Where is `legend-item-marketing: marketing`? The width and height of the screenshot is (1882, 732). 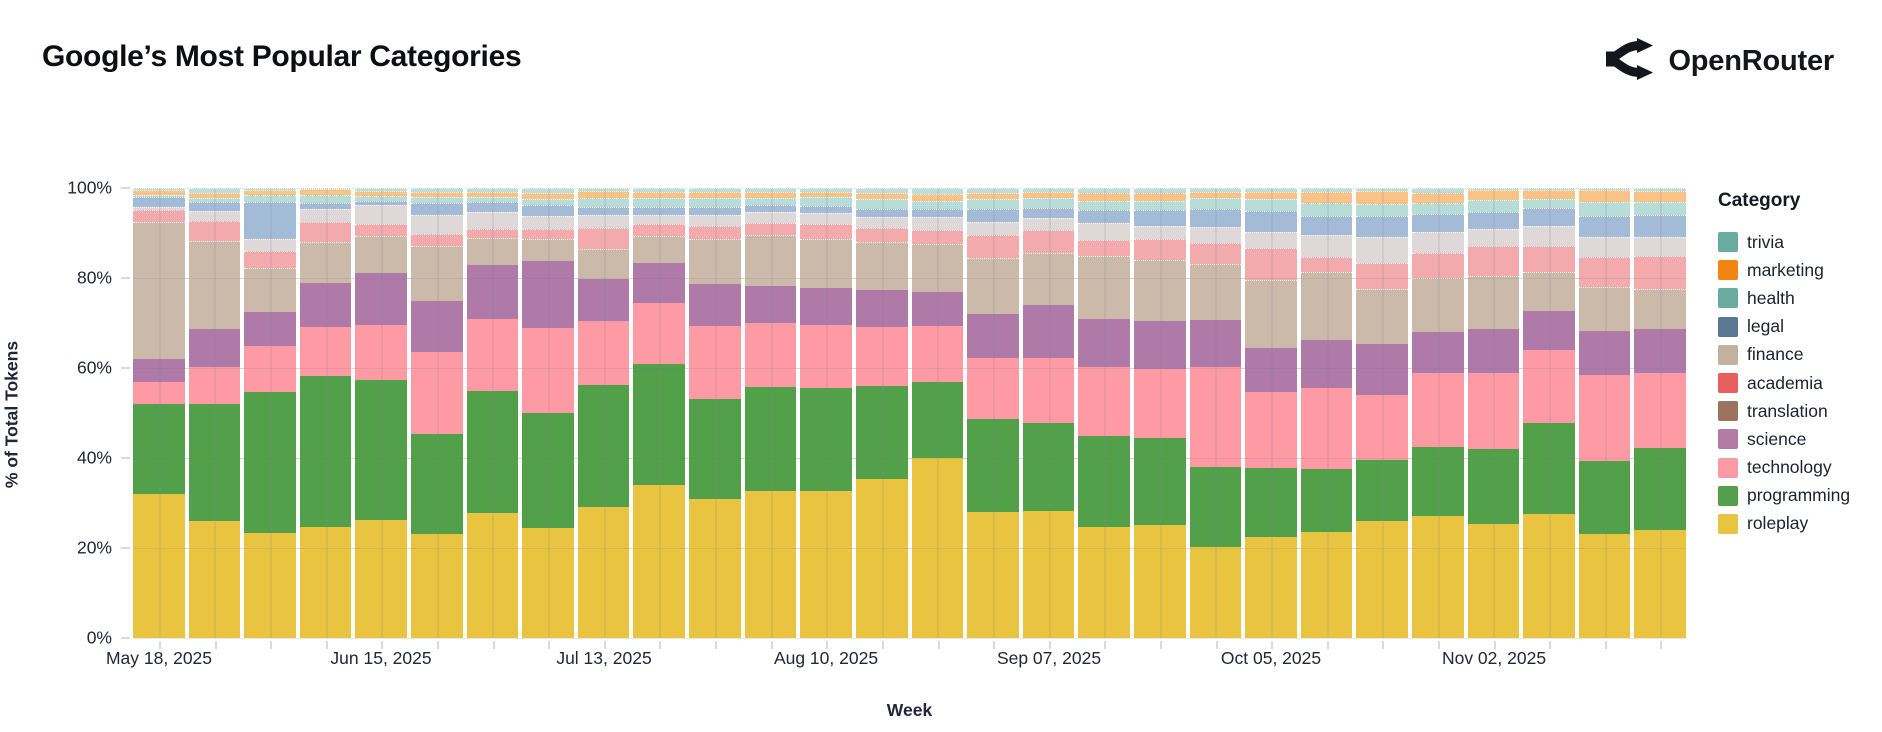
legend-item-marketing: marketing is located at coordinates (1798, 270).